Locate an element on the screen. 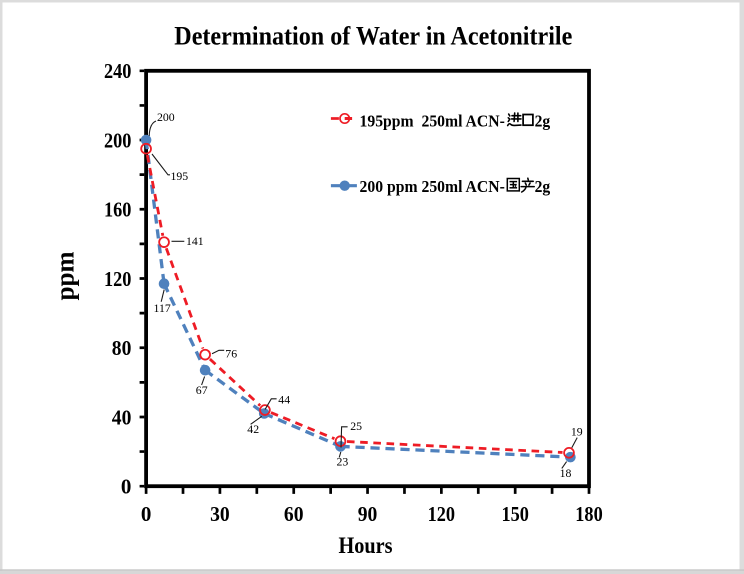 The width and height of the screenshot is (744, 574). svg-text: 60 is located at coordinates (294, 514).